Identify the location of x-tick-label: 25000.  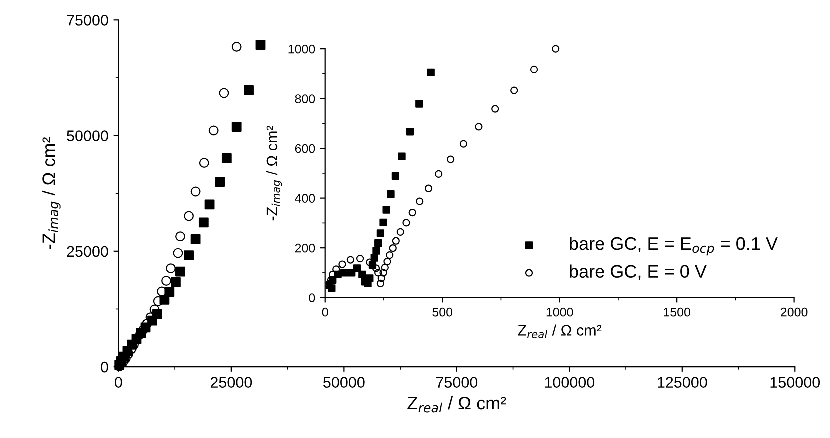
(231, 382).